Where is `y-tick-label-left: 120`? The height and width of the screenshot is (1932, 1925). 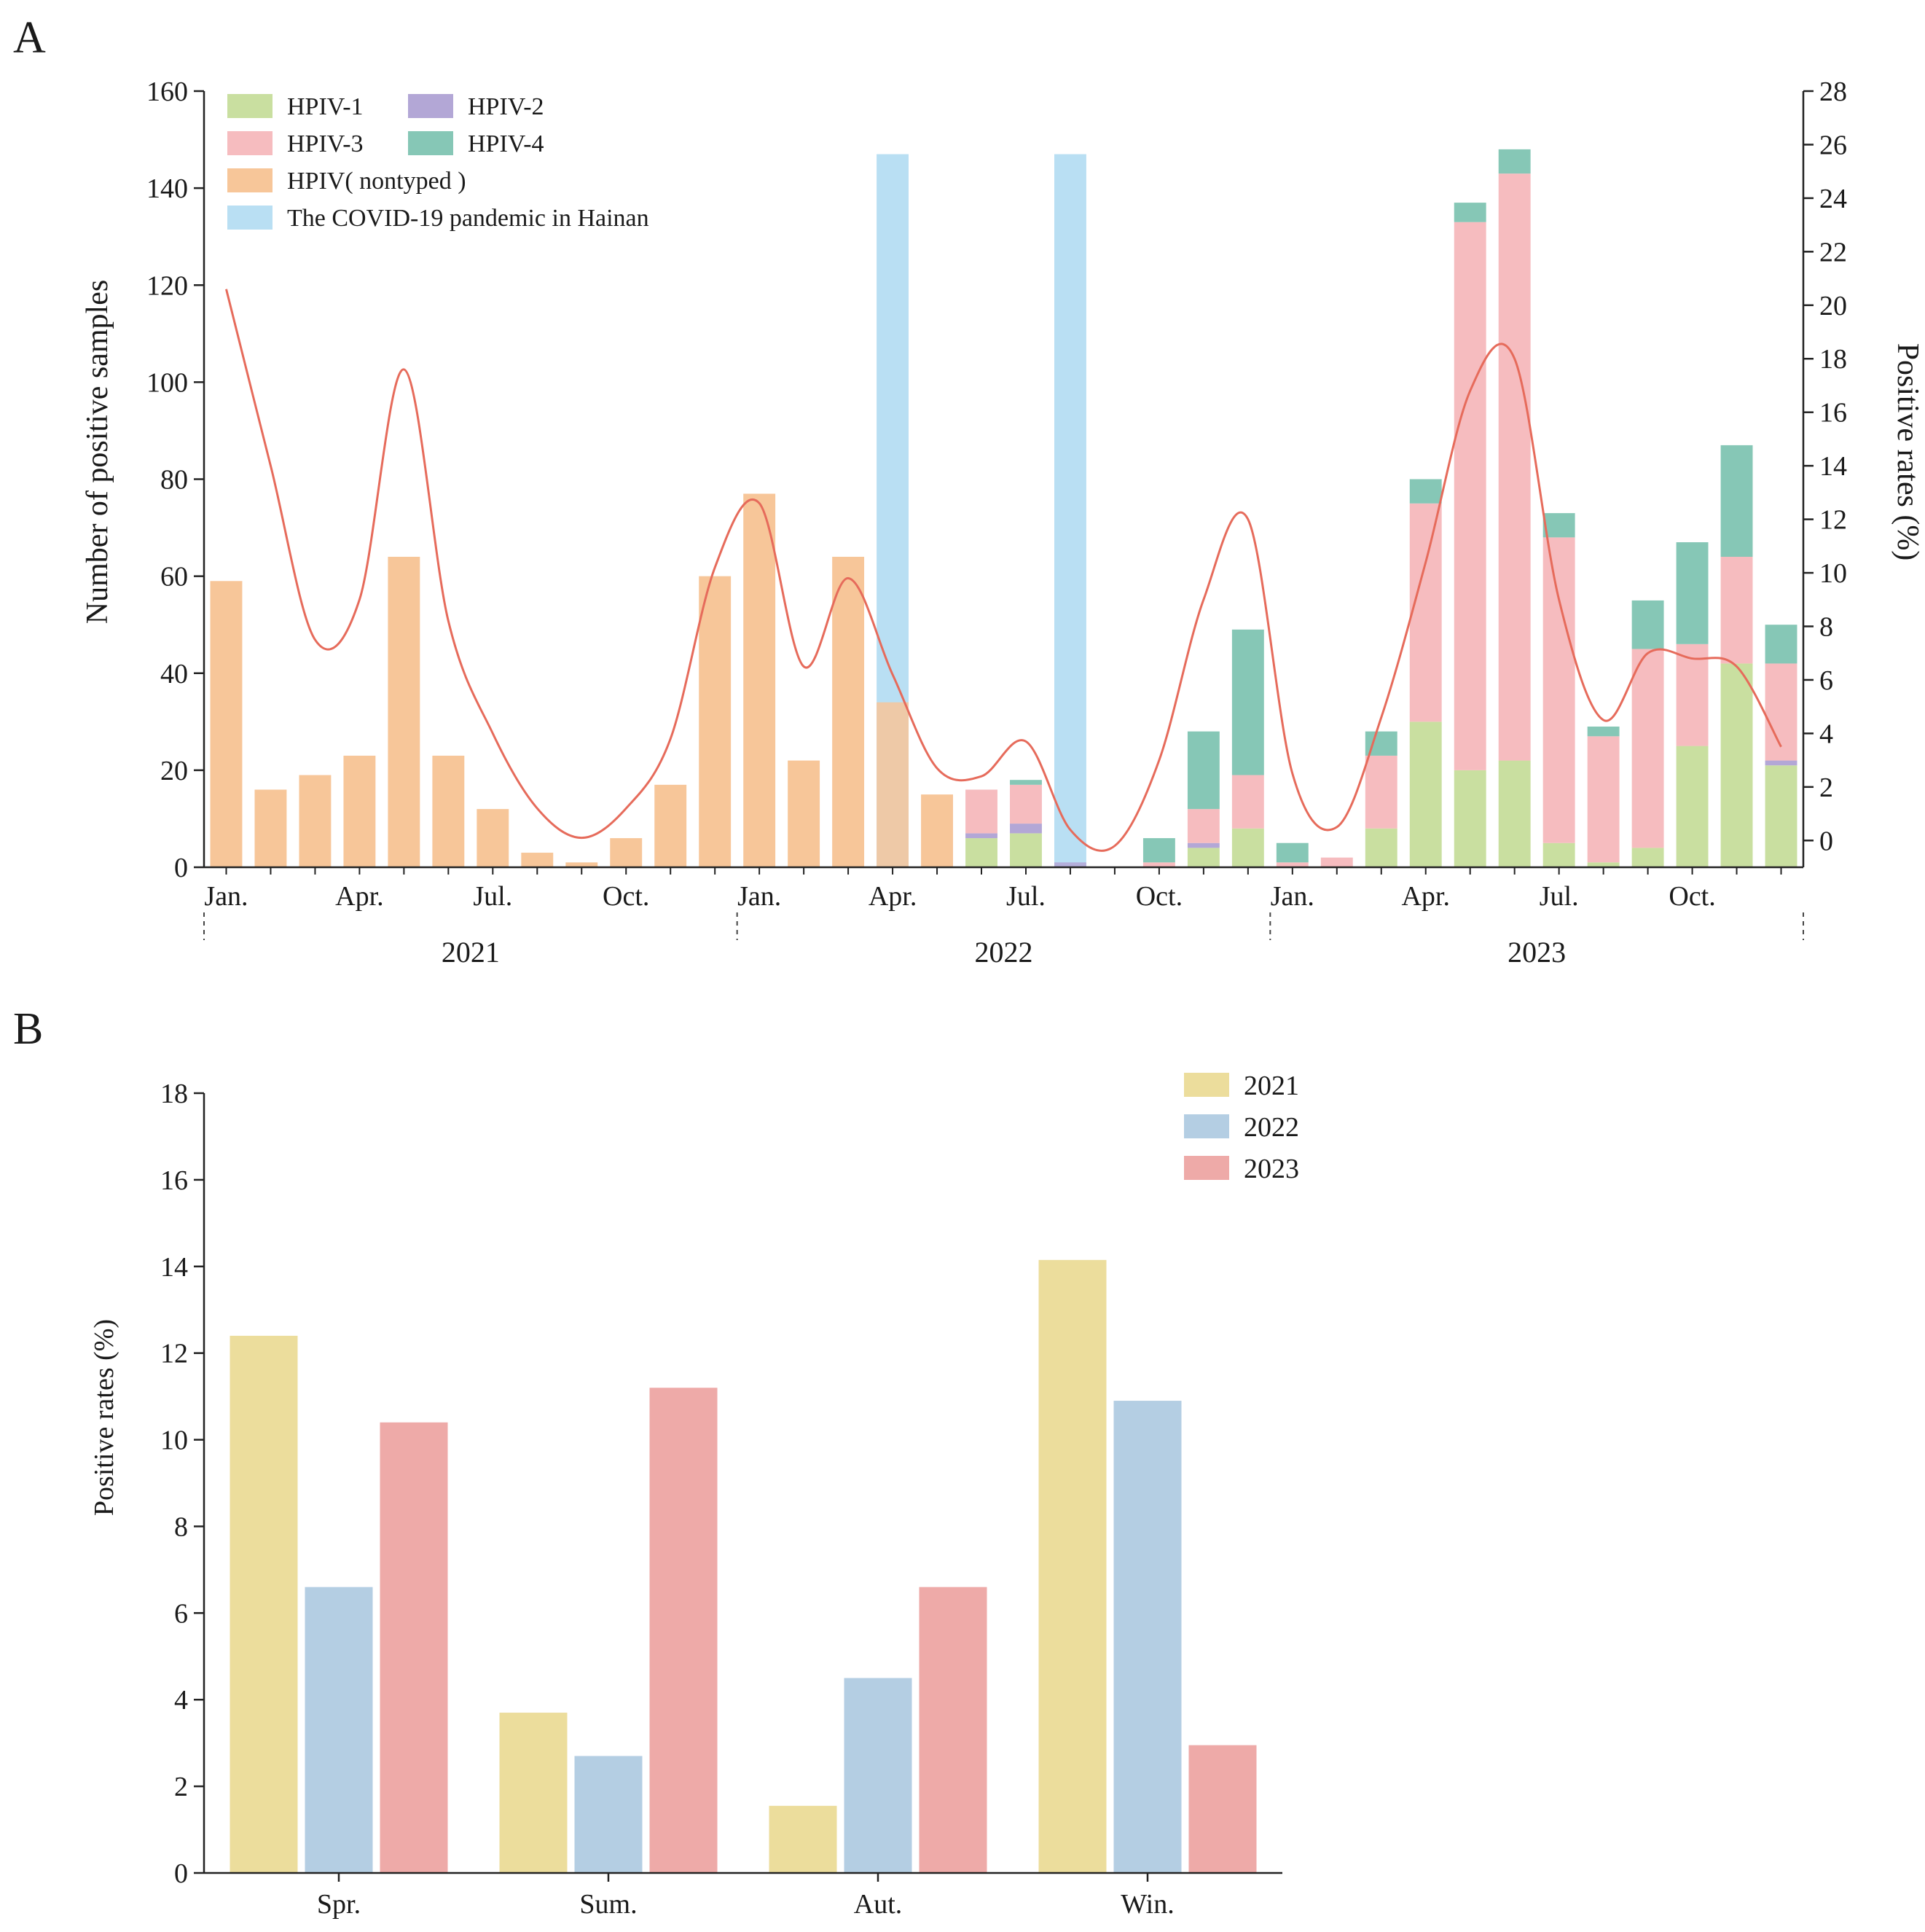
y-tick-label-left: 120 is located at coordinates (167, 285).